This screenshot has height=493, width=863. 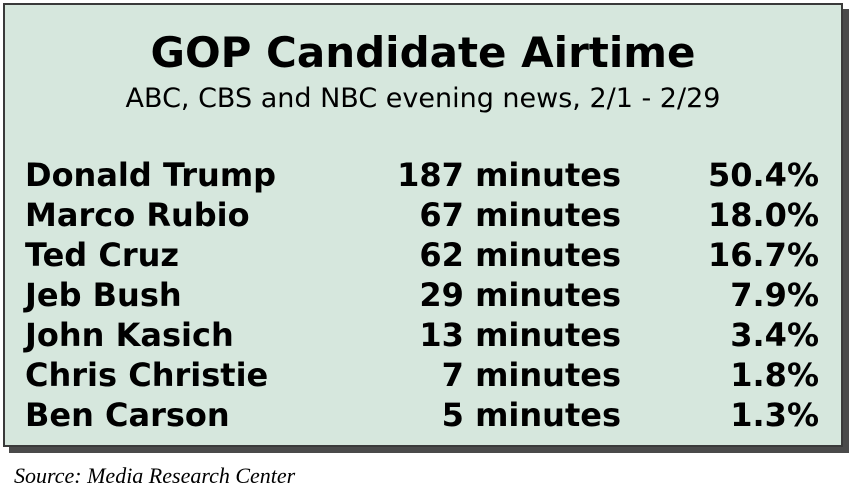 I want to click on table-row: Donald Trump 187 minutes 50.4%, so click(x=423, y=175).